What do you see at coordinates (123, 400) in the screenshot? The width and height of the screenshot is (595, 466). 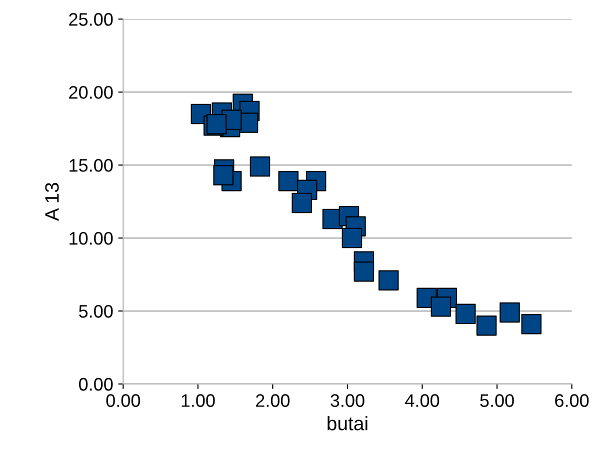 I see `x-tick-label: 0.00` at bounding box center [123, 400].